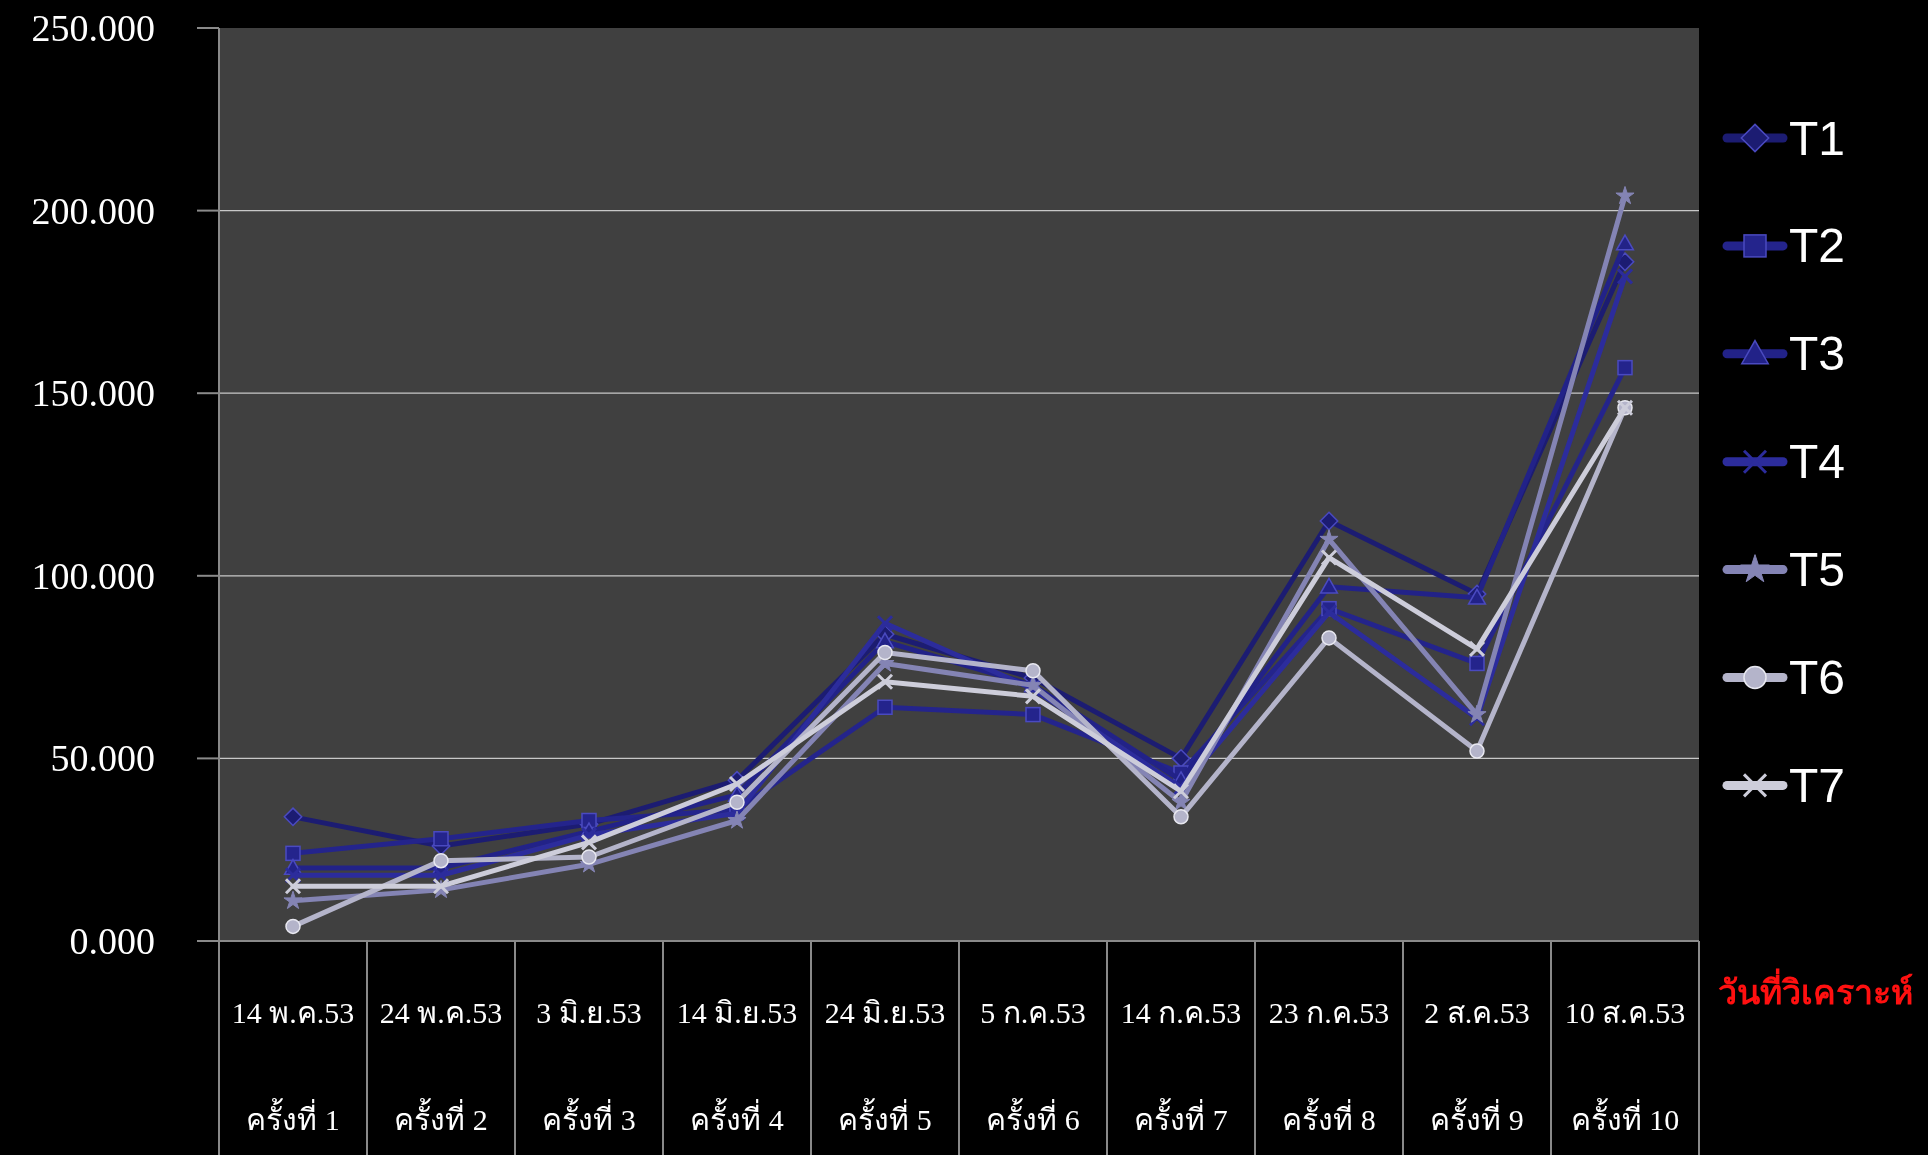 This screenshot has height=1155, width=1928. Describe the element at coordinates (112, 941) in the screenshot. I see `y-tick-label: 0.000` at that location.